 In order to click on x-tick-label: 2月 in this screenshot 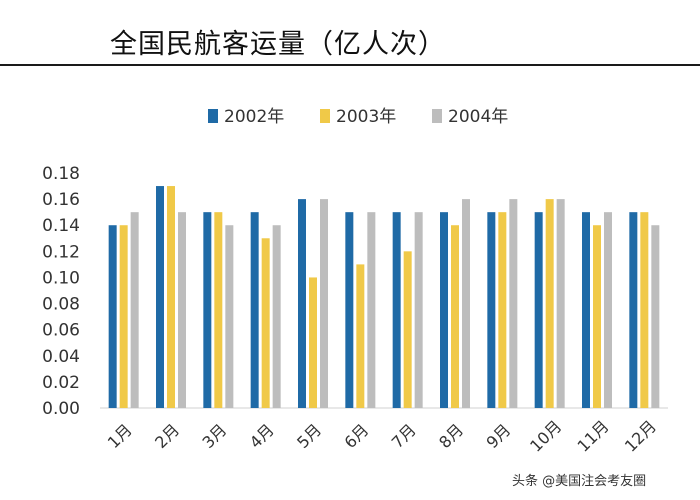, I will do `click(167, 436)`.